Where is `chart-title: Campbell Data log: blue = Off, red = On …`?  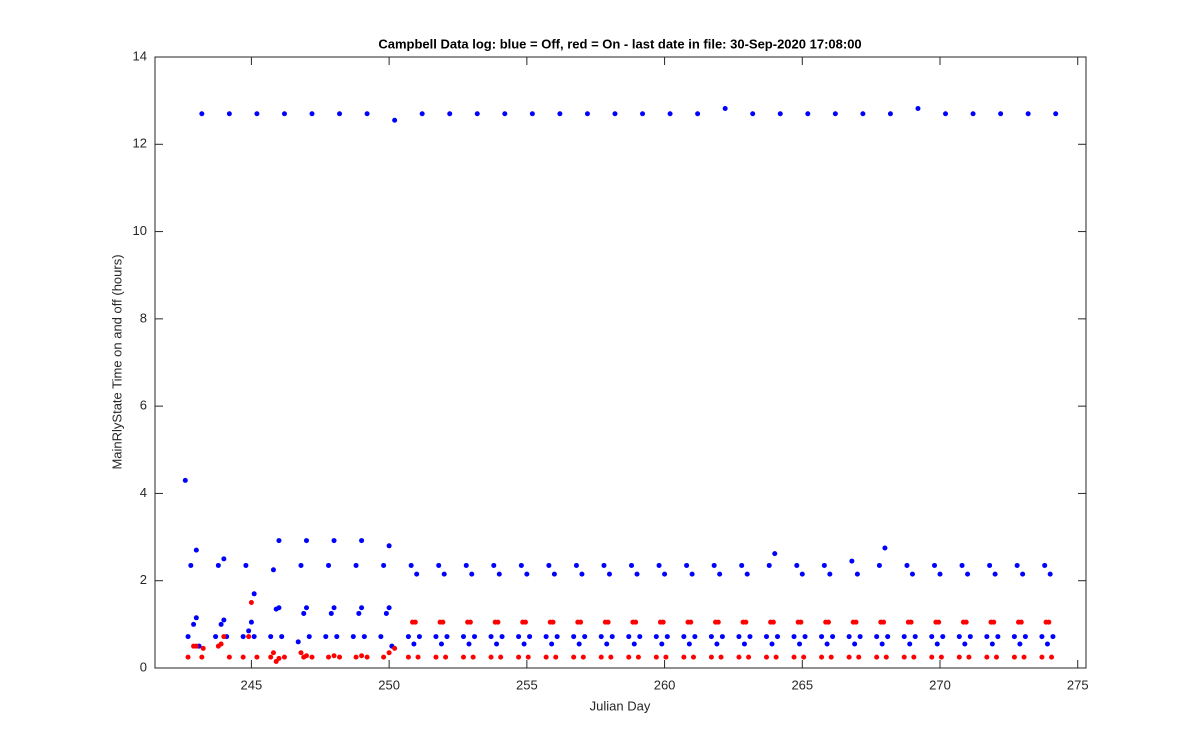 chart-title: Campbell Data log: blue = Off, red = On … is located at coordinates (619, 43).